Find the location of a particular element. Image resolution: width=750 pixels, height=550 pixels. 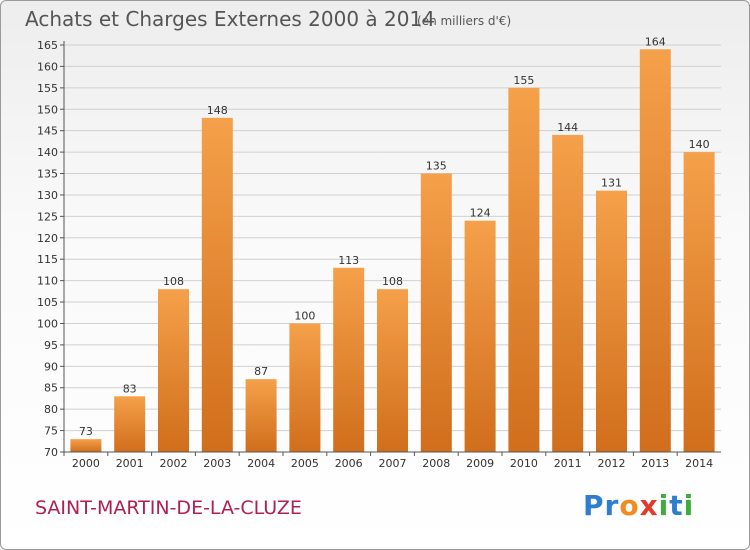

x-tick-label-2001: 2001 is located at coordinates (130, 463).